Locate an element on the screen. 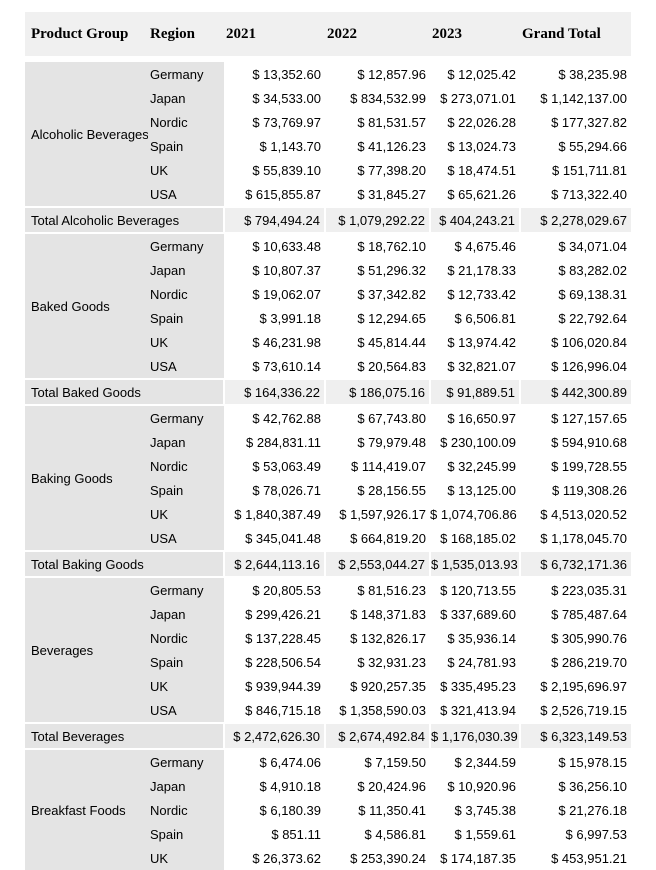 Image resolution: width=656 pixels, height=870 pixels. total-value-cell: $ 2,472,626.30 is located at coordinates (274, 736).